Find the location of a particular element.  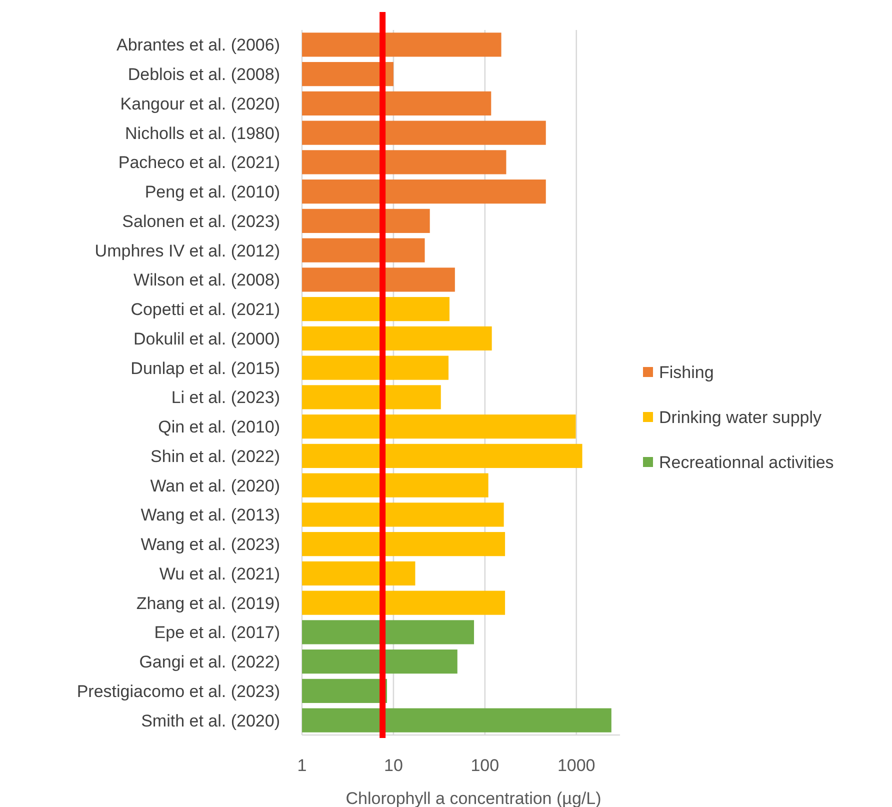

y-tick-label: Qin et al. (2010) is located at coordinates (219, 427).